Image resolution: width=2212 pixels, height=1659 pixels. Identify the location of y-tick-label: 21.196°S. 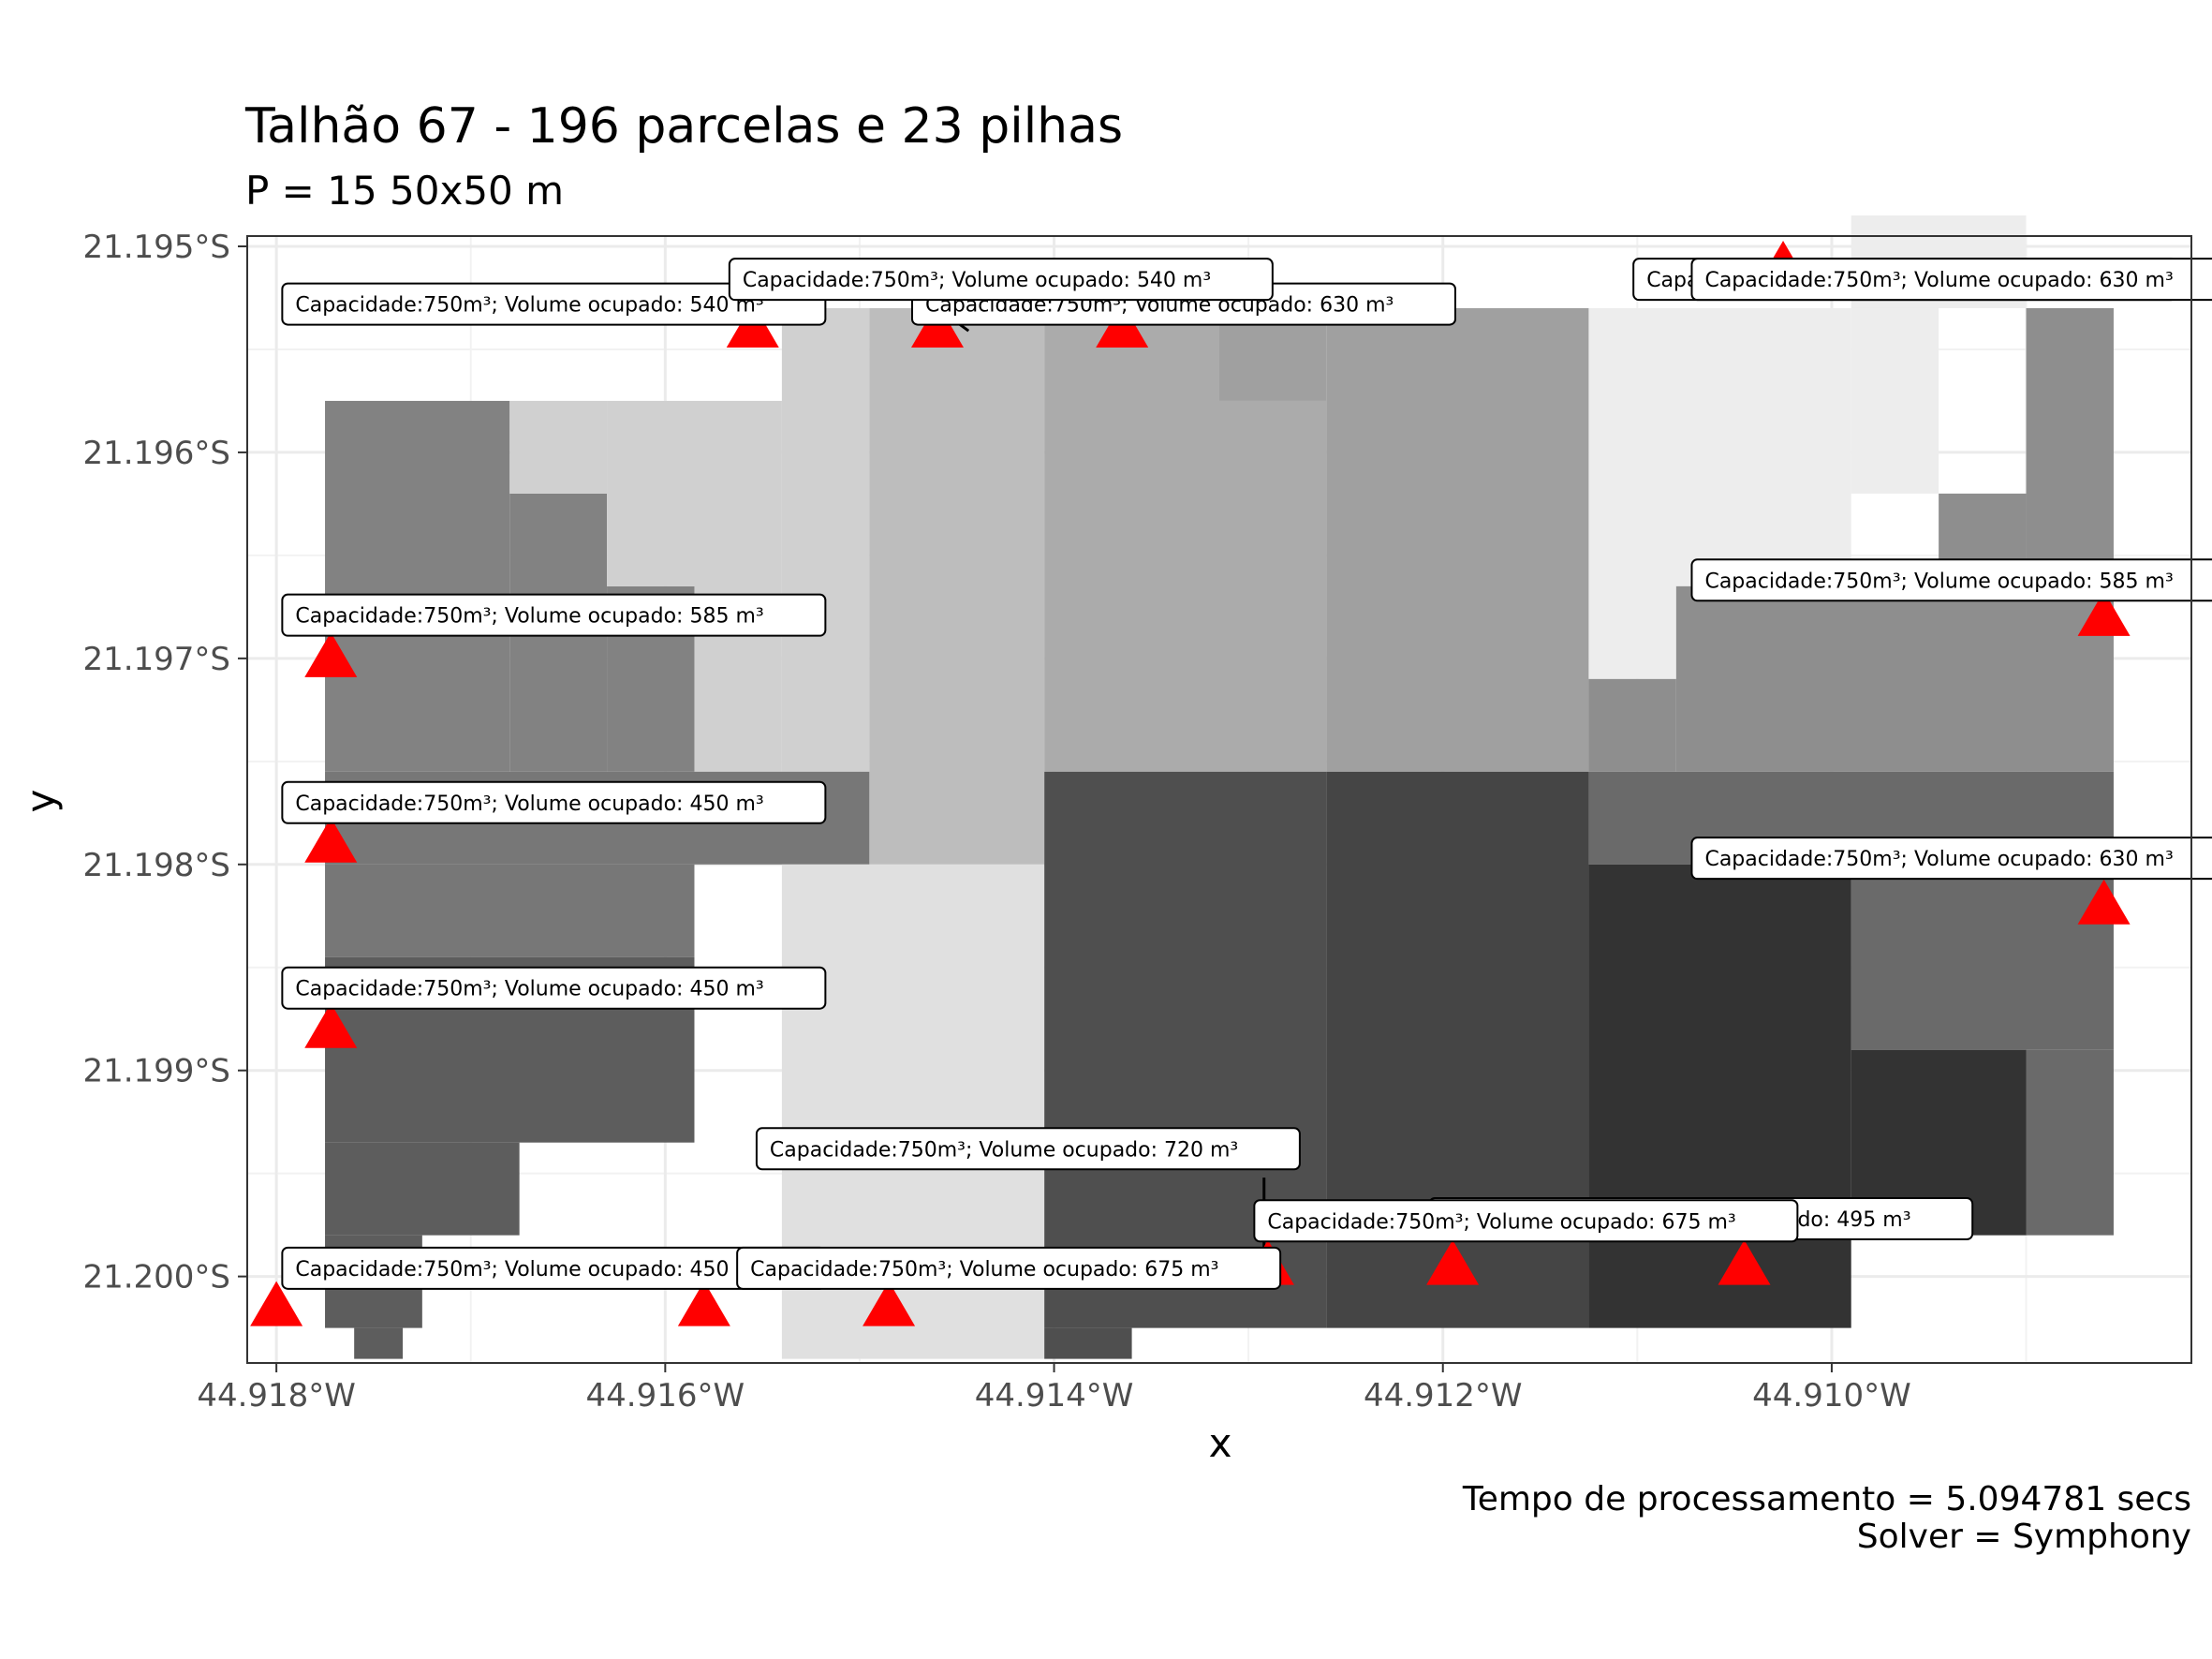
(156, 454).